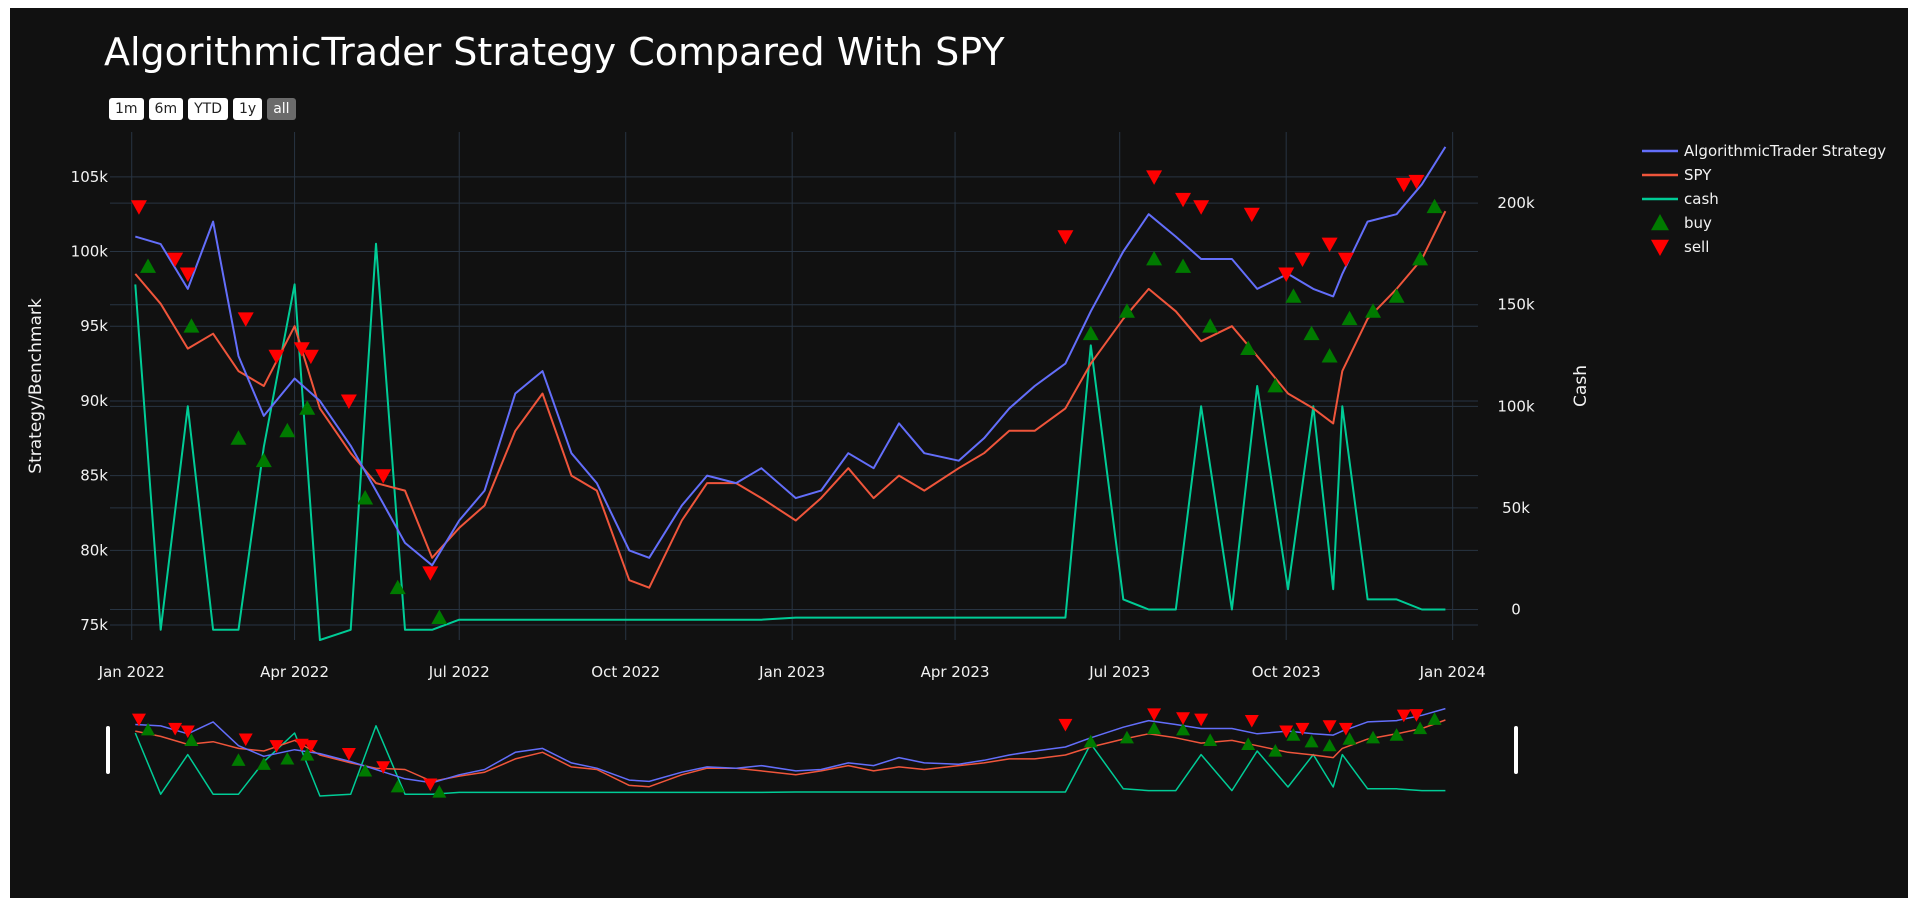 This screenshot has height=905, width=1918. Describe the element at coordinates (294, 672) in the screenshot. I see `x-tick-label: Apr 2022` at that location.